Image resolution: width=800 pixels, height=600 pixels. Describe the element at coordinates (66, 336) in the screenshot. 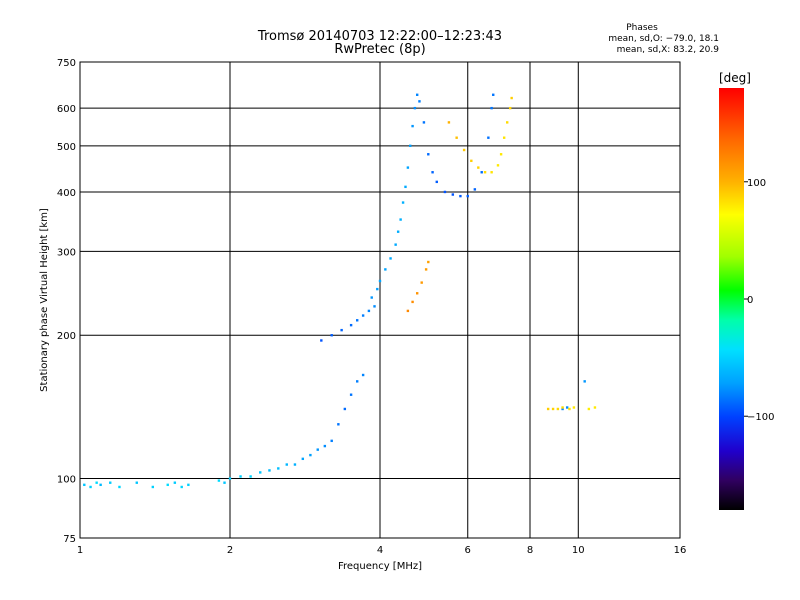

I see `y-tick-label: 200` at that location.